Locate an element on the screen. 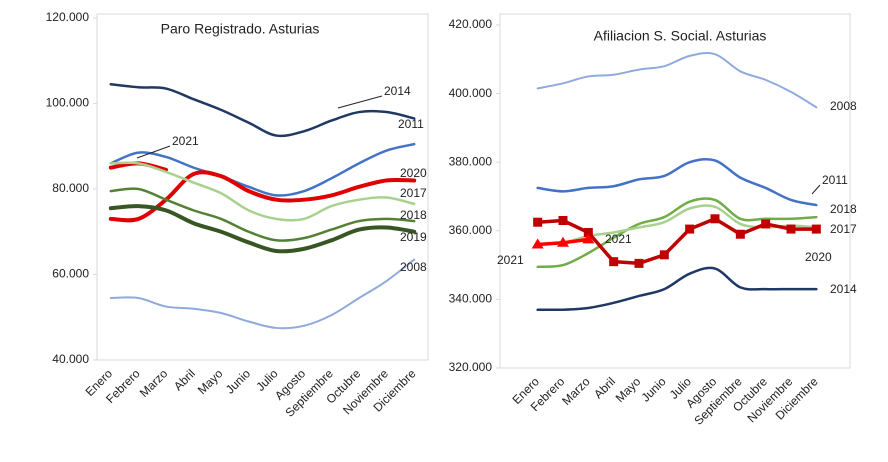 Image resolution: width=888 pixels, height=462 pixels. chart-title: Afiliacion S. Social. Asturias is located at coordinates (680, 36).